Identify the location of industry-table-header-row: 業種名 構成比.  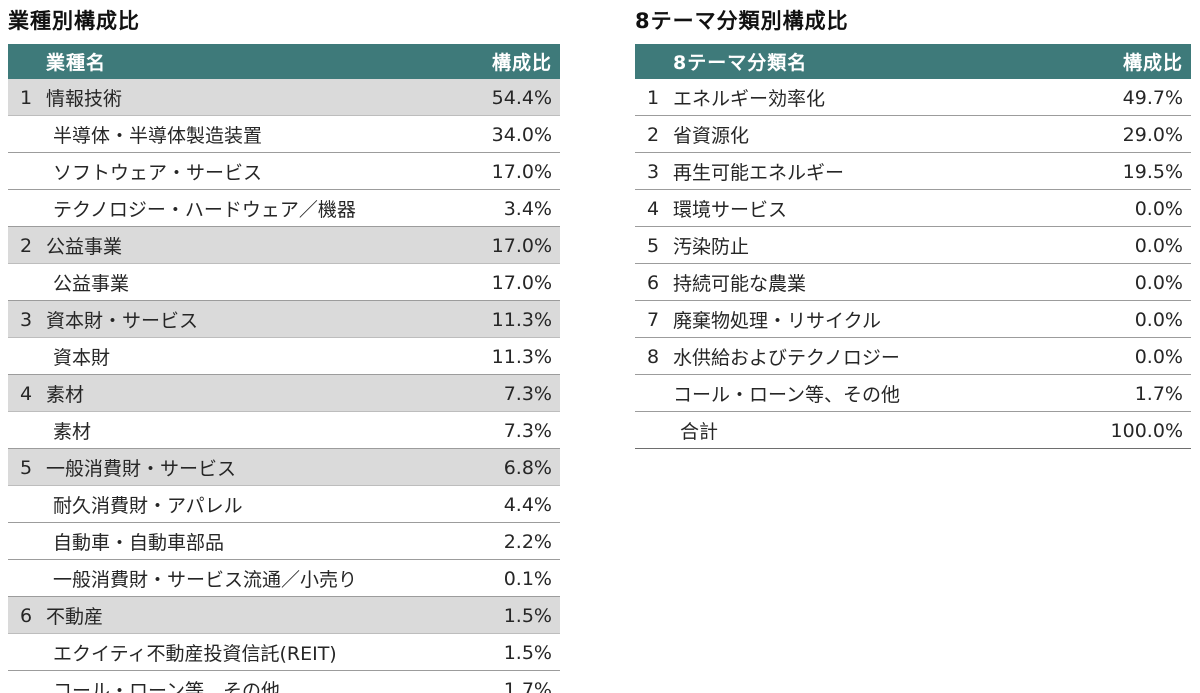
(284, 61).